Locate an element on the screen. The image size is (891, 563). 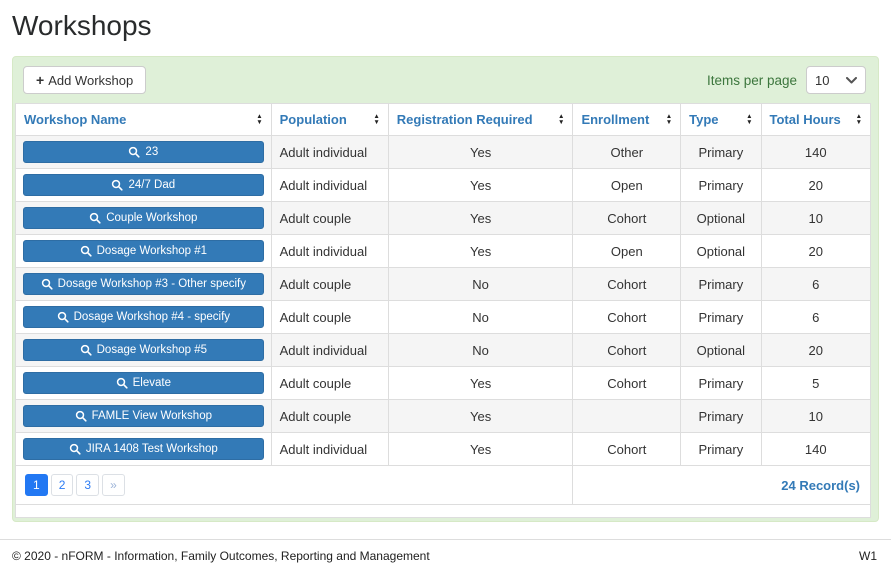
workshop-name-cell: Dosage Workshop #1 is located at coordinates (143, 251).